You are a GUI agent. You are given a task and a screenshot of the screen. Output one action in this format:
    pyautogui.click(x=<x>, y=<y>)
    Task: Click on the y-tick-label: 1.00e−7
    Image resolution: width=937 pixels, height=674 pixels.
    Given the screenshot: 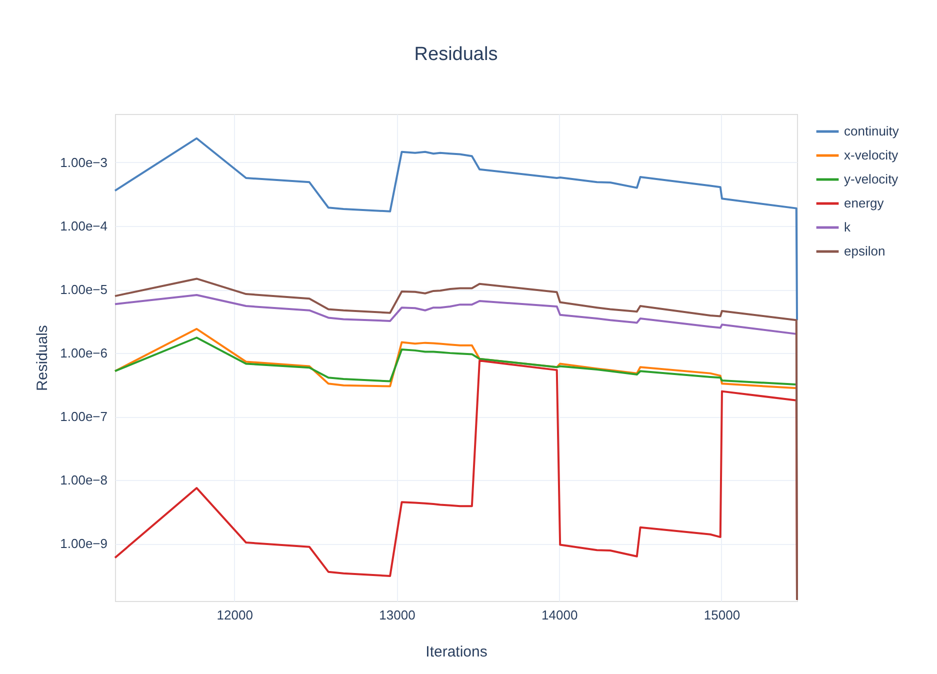 What is the action you would take?
    pyautogui.click(x=84, y=416)
    